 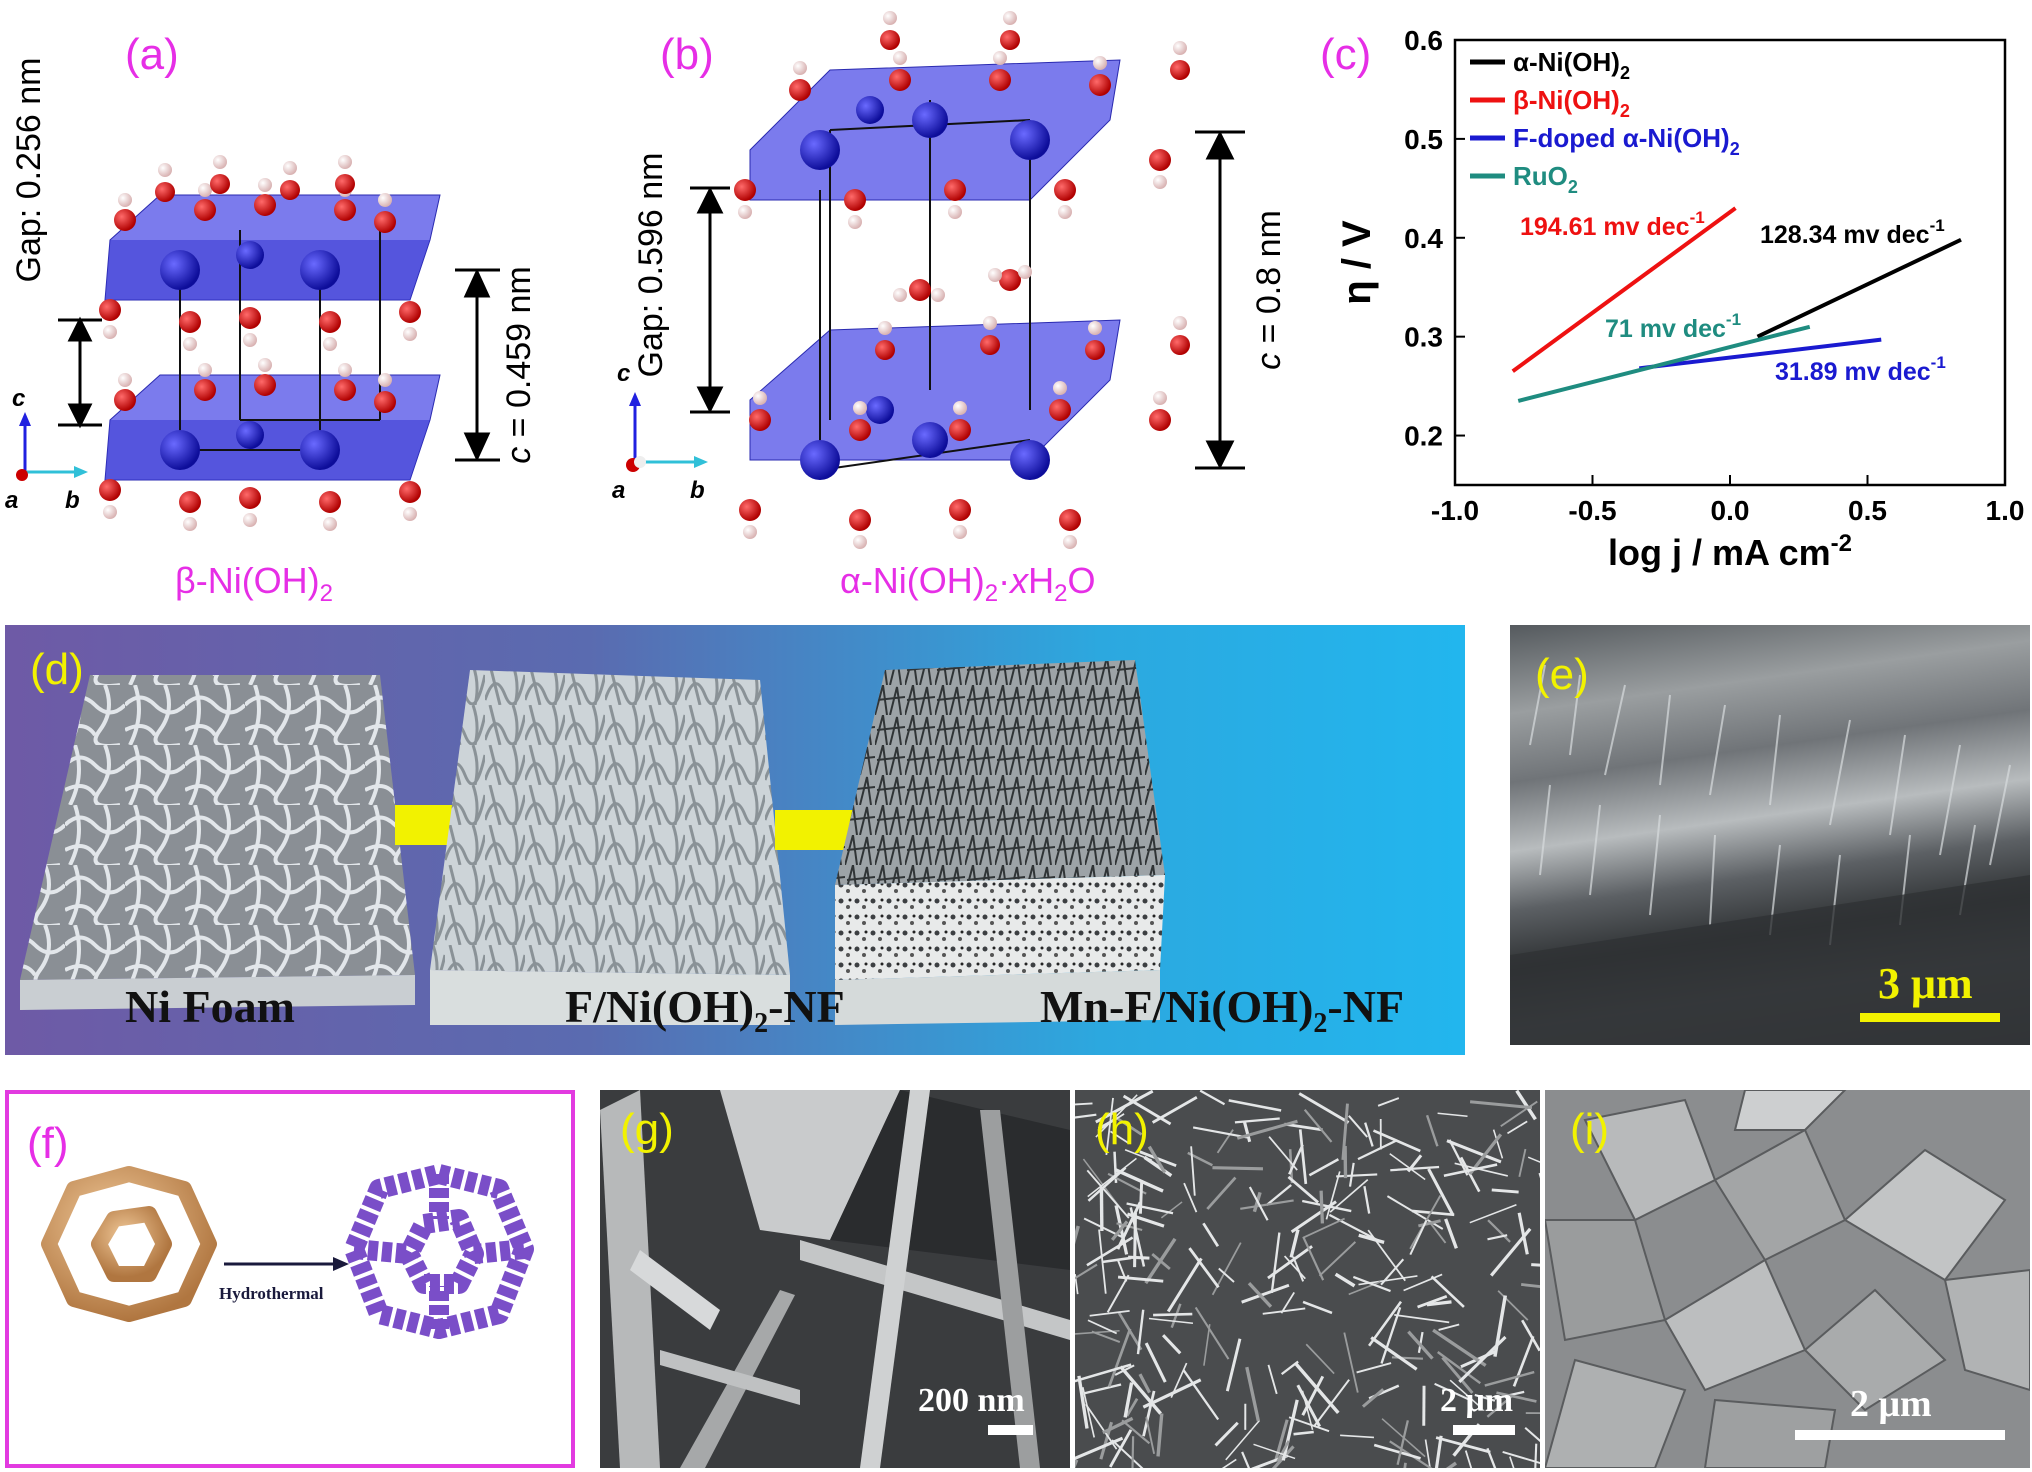 I want to click on x-tick-label: 0.0, so click(x=1730, y=510).